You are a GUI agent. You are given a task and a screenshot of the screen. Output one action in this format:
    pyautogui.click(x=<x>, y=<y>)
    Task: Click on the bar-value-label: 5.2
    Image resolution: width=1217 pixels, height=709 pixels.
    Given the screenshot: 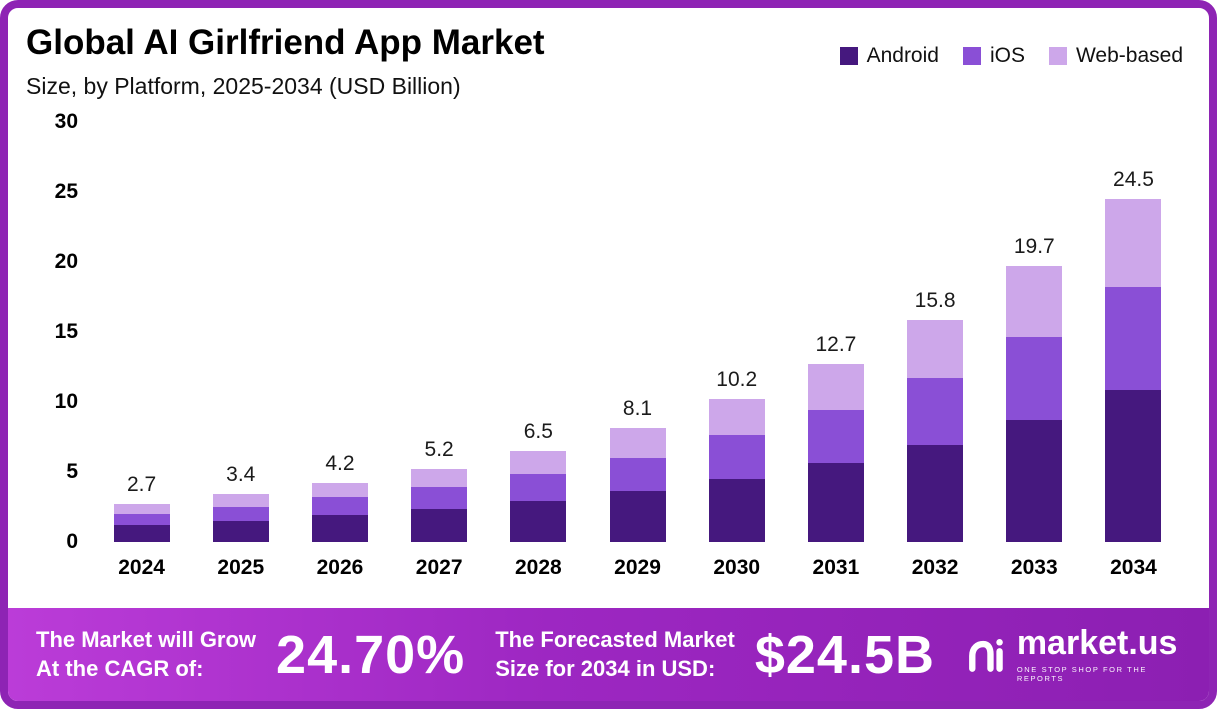 What is the action you would take?
    pyautogui.click(x=439, y=449)
    